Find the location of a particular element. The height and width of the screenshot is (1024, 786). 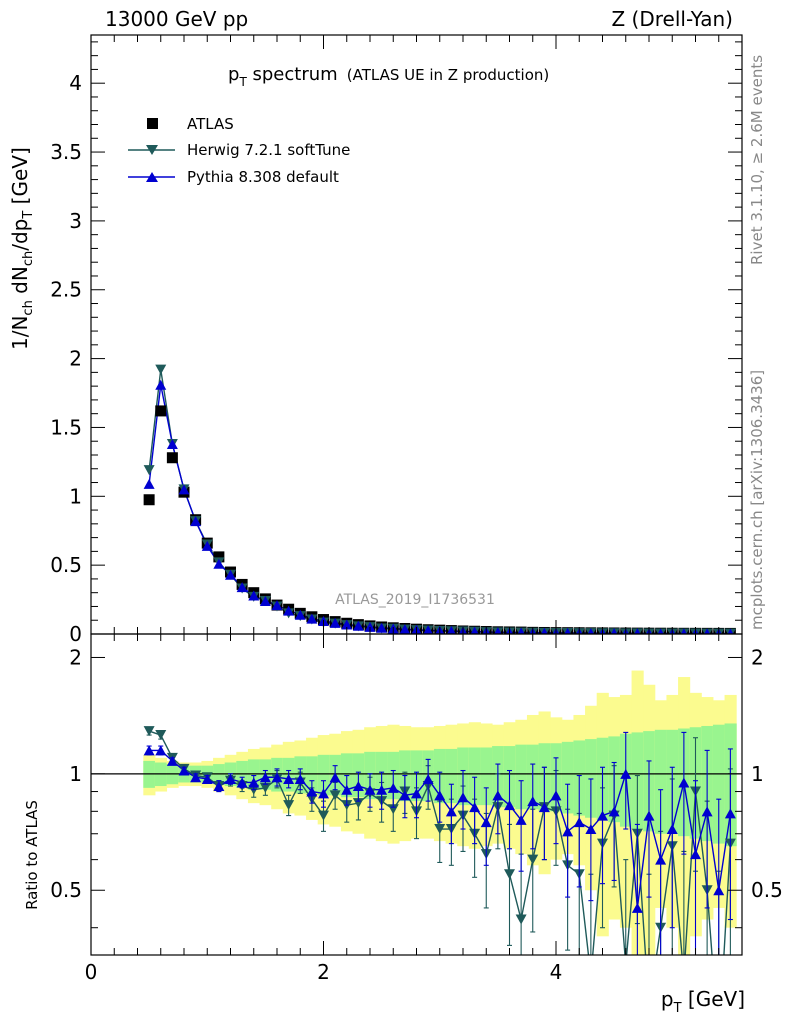

y-axis-label: 1/Nch dNch/dpT [GeV] is located at coordinates (22, 248).